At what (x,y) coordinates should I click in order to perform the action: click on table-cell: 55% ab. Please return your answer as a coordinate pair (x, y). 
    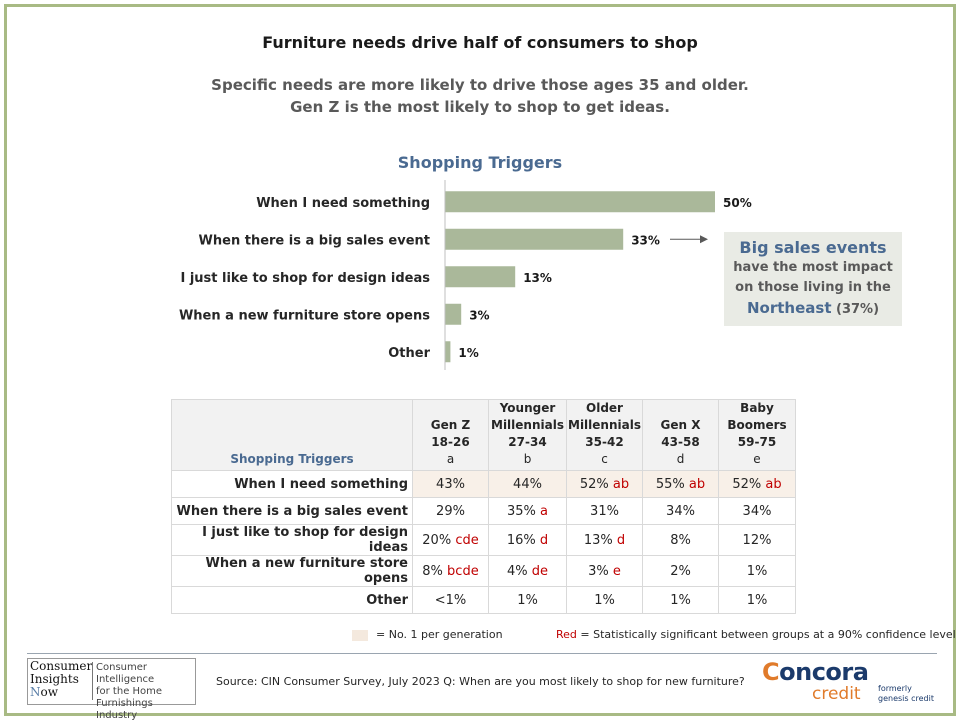
    Looking at the image, I should click on (680, 484).